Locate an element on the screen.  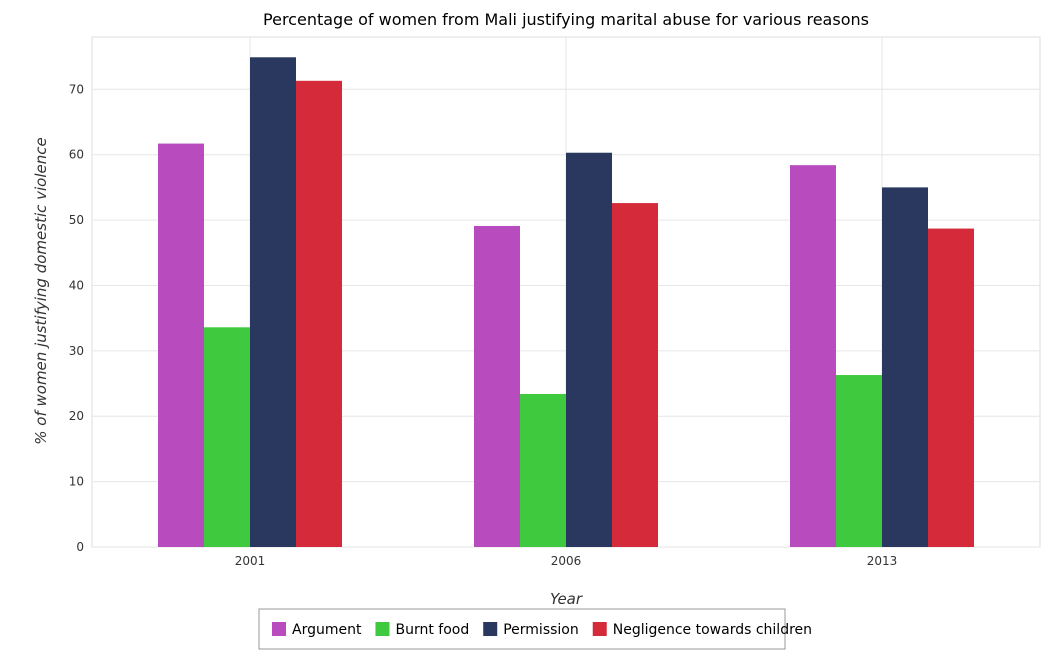
legend-label: Burnt food is located at coordinates (432, 630).